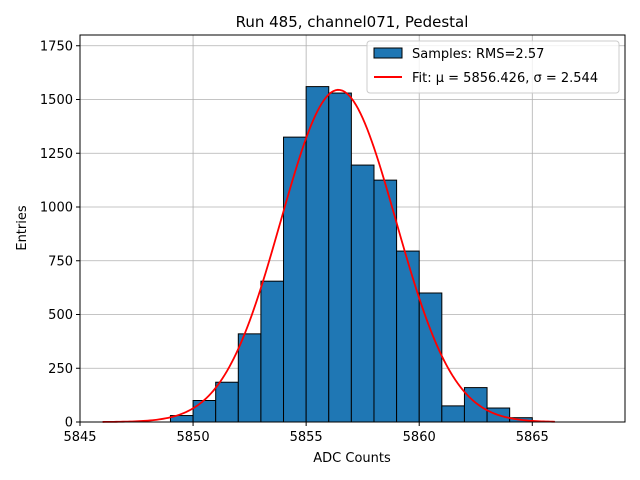  I want to click on y-axis-ticks: 0 250 500 750 1000 1250 1500 1750, so click(60, 235).